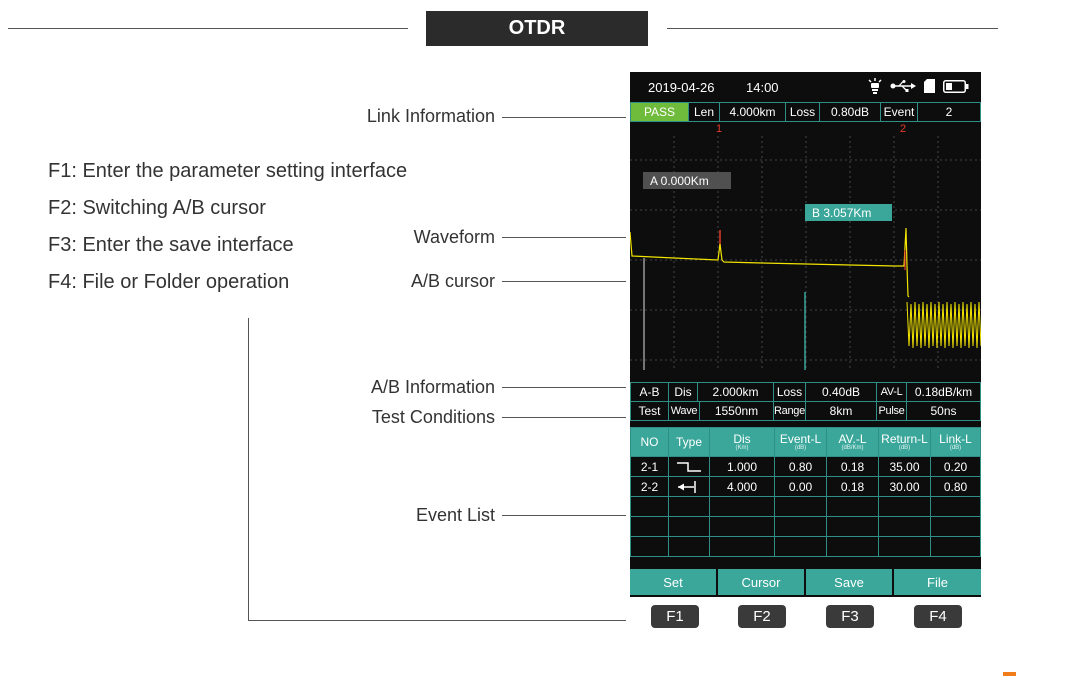 This screenshot has height=679, width=1068. Describe the element at coordinates (432, 387) in the screenshot. I see `callout-ab-information: A/B Information` at that location.